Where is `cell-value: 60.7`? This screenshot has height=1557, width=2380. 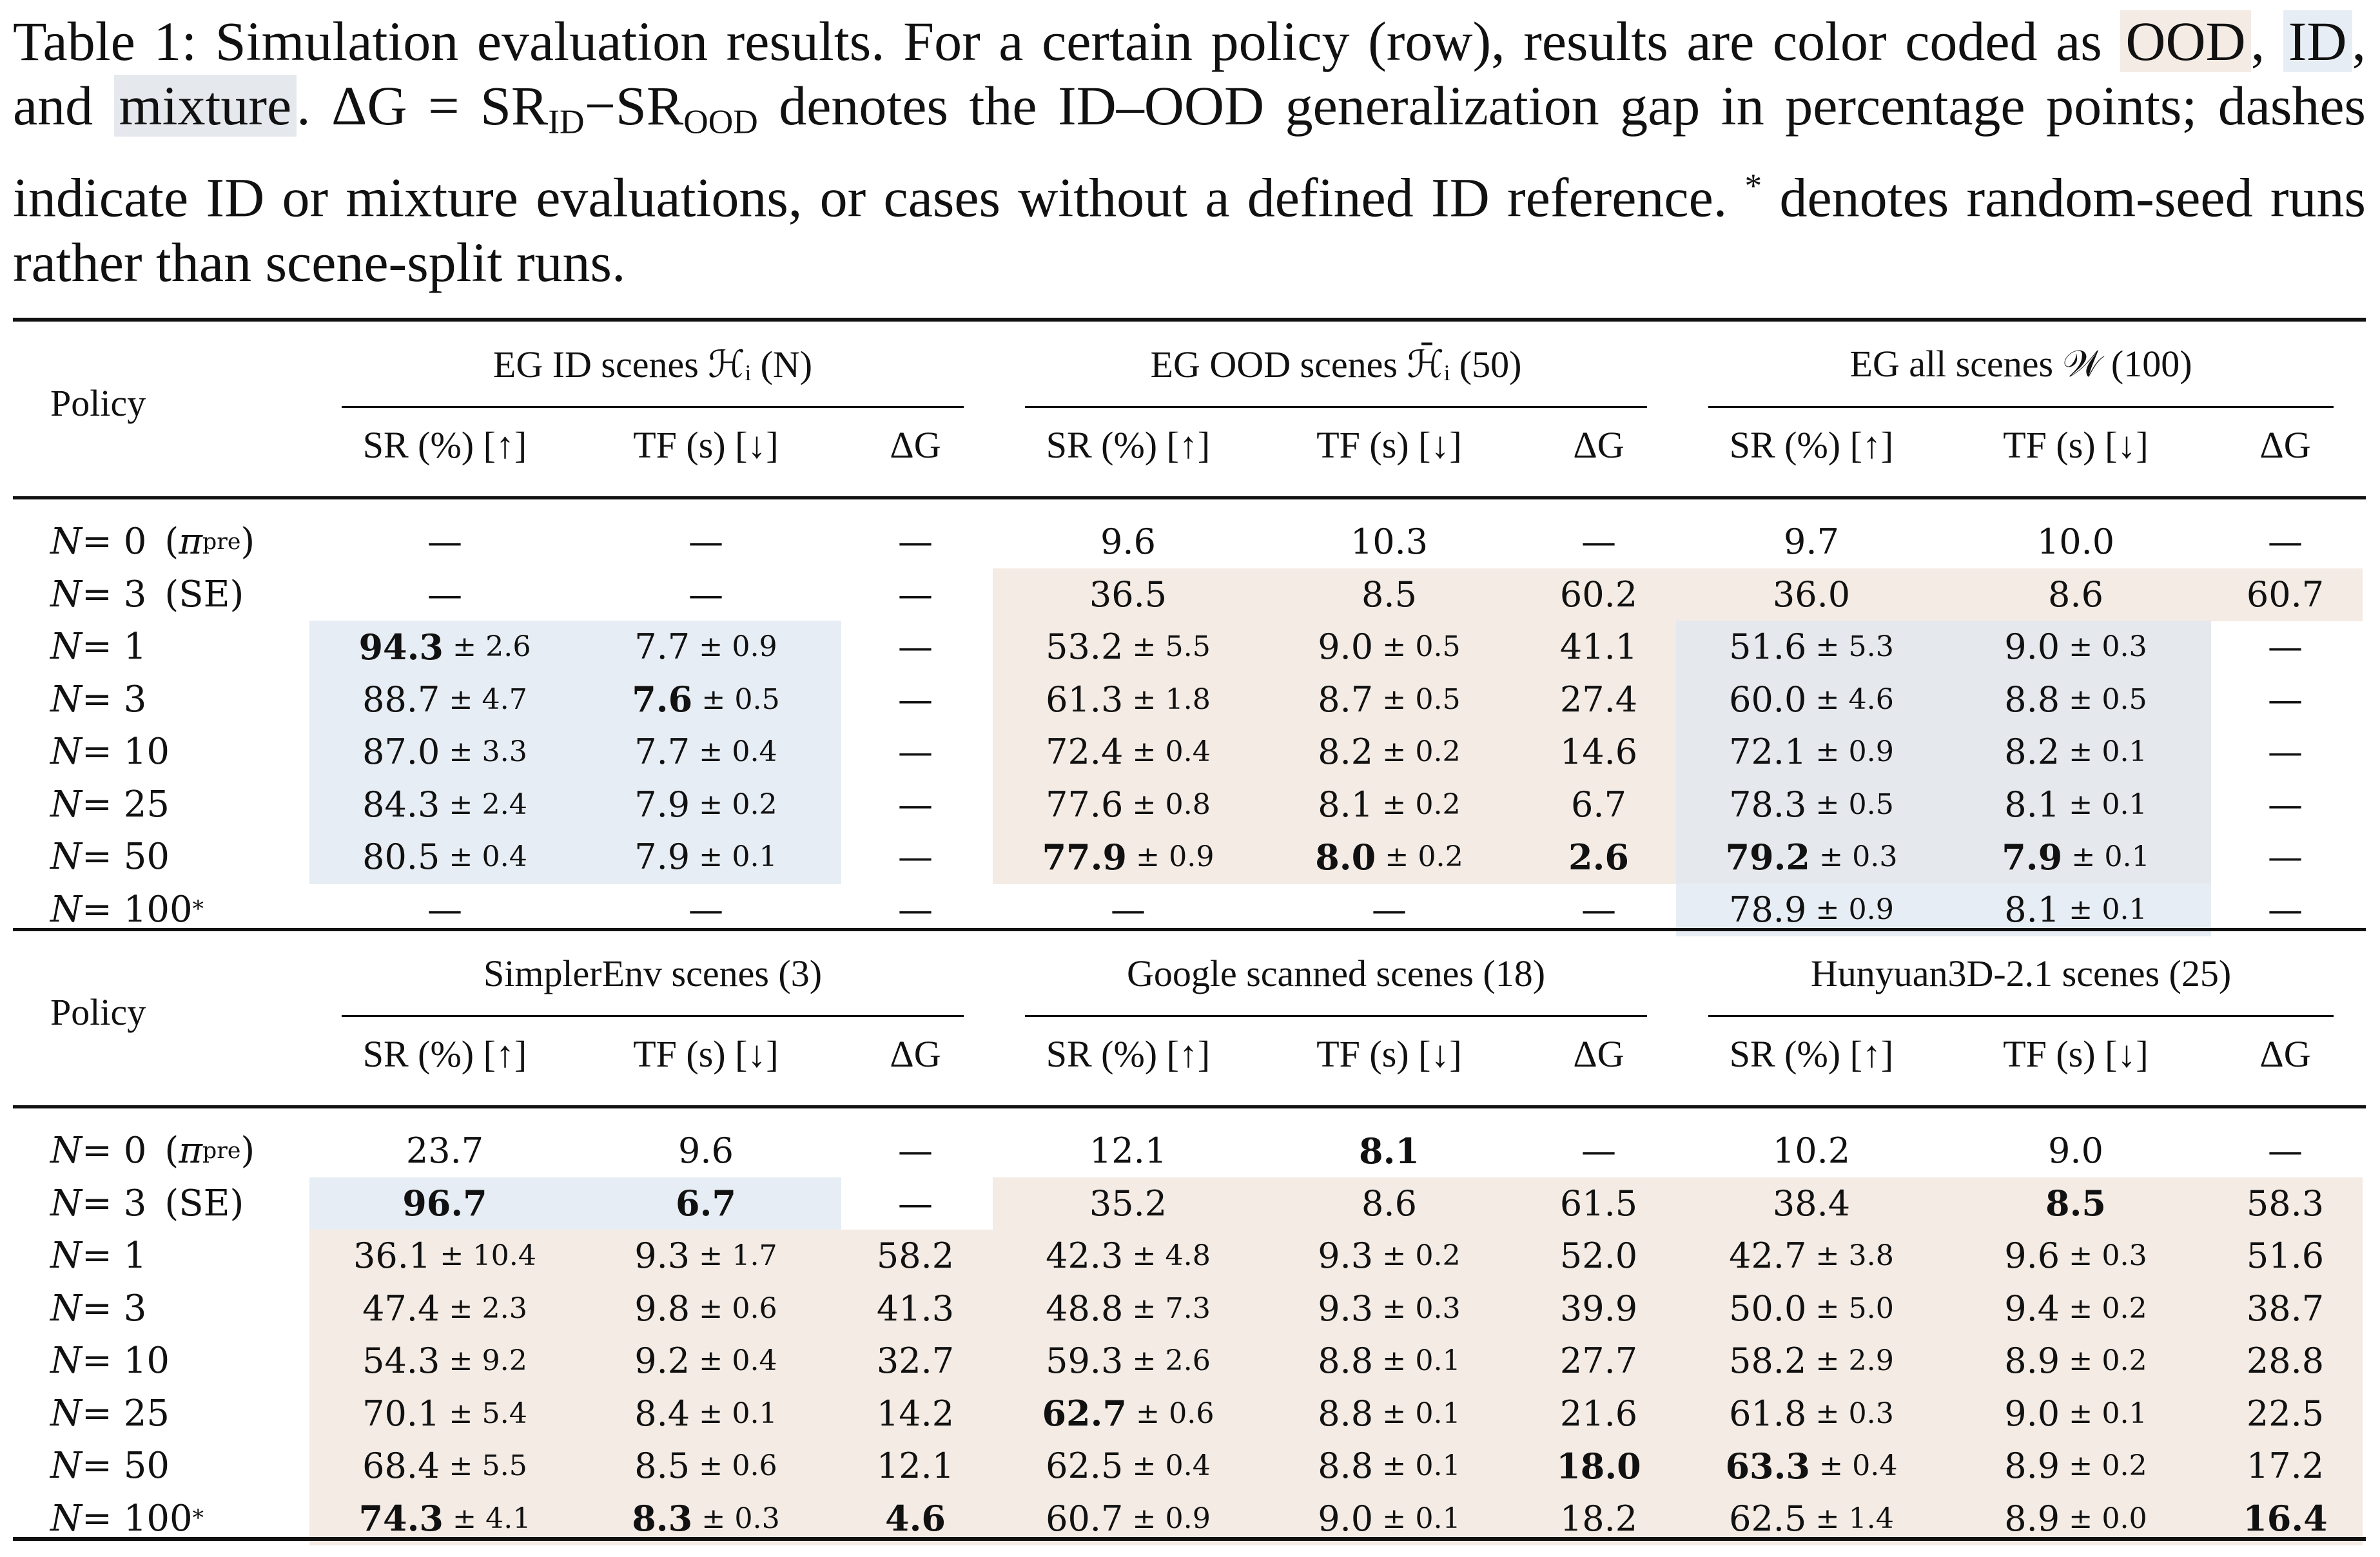 cell-value: 60.7 is located at coordinates (1085, 1518).